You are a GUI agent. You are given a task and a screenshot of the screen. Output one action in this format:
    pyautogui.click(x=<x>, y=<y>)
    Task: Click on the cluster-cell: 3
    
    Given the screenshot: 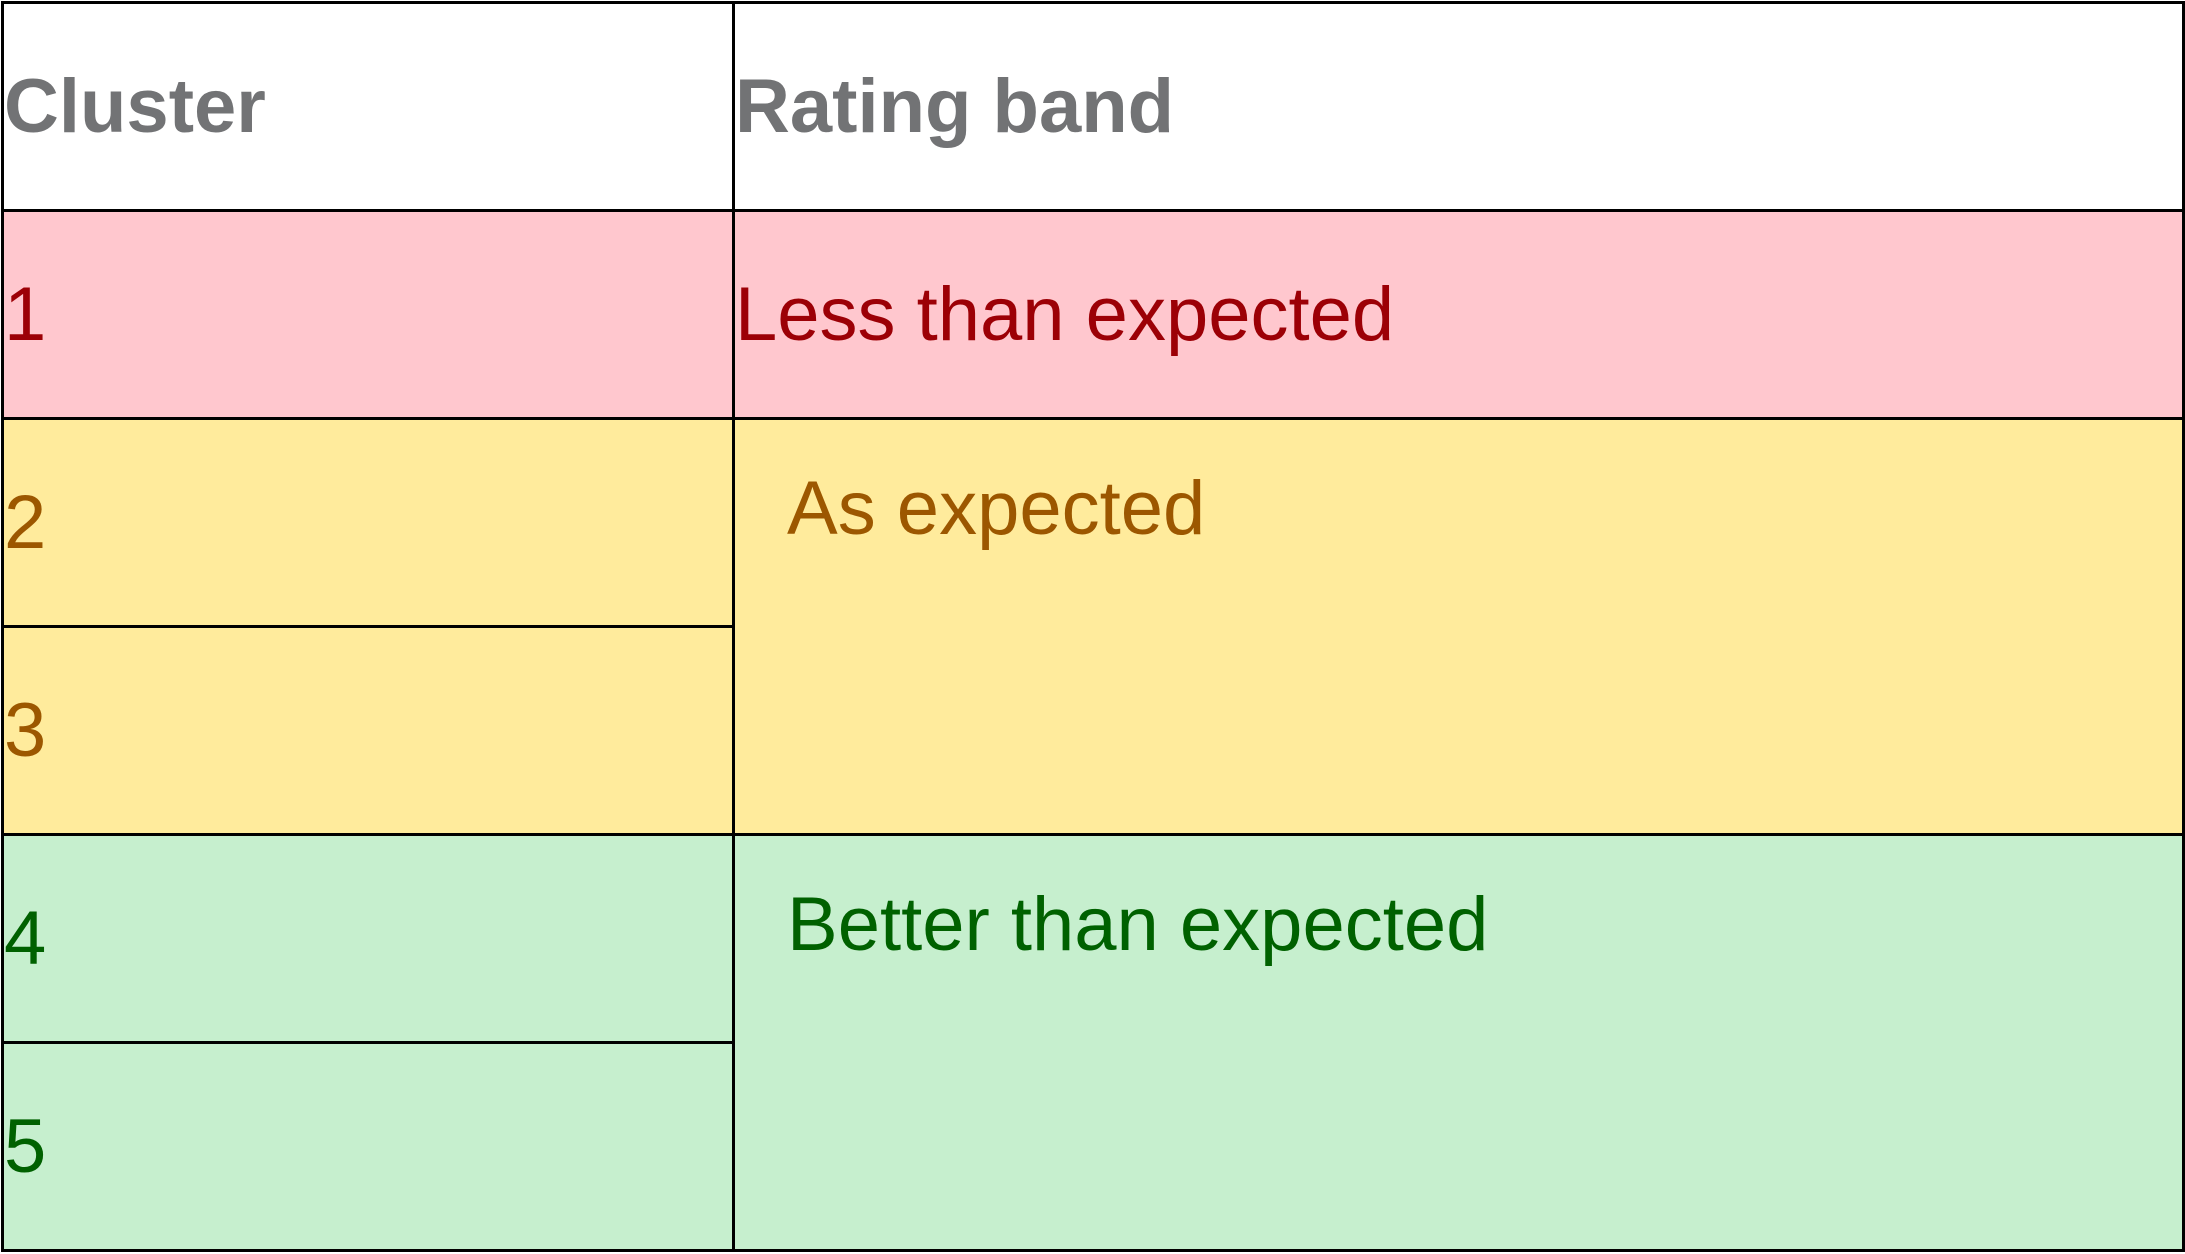 What is the action you would take?
    pyautogui.click(x=368, y=730)
    